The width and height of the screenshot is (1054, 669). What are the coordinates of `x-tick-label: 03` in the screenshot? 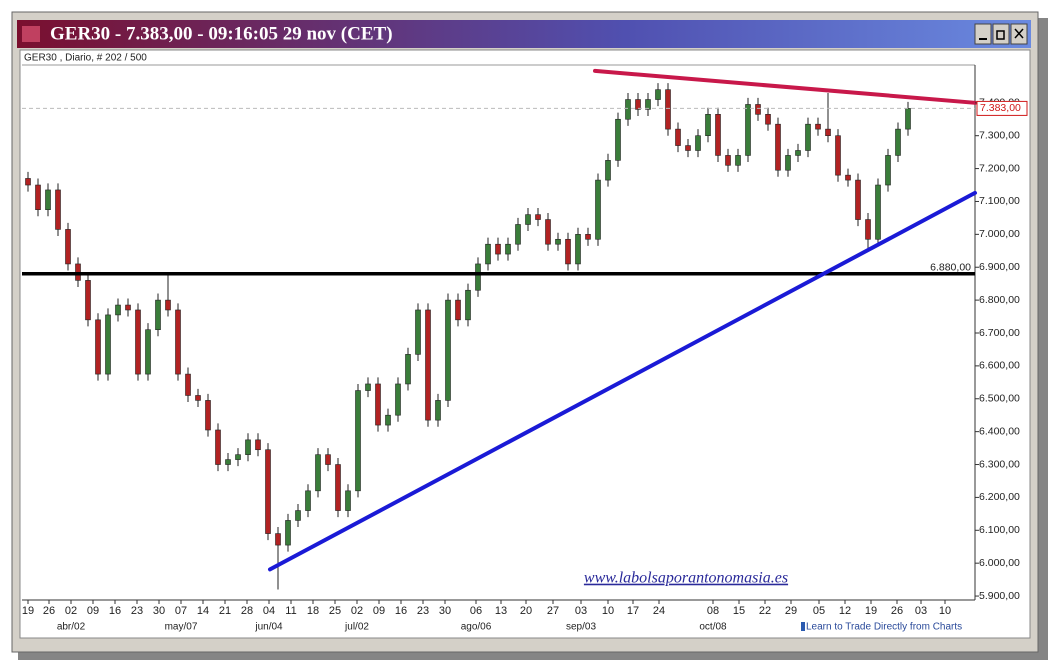 It's located at (921, 611).